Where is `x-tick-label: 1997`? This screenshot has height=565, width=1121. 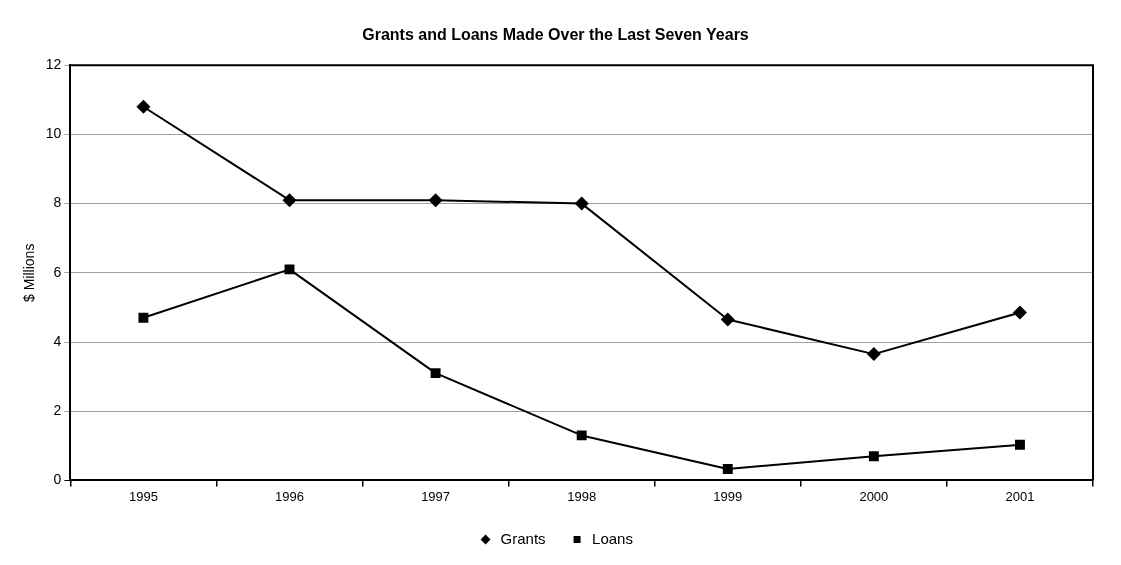 x-tick-label: 1997 is located at coordinates (436, 496).